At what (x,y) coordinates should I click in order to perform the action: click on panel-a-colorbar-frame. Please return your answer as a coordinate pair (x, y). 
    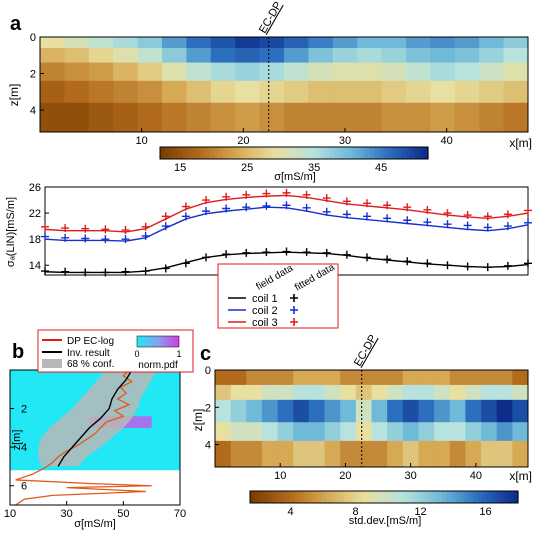
    Looking at the image, I should click on (294, 153).